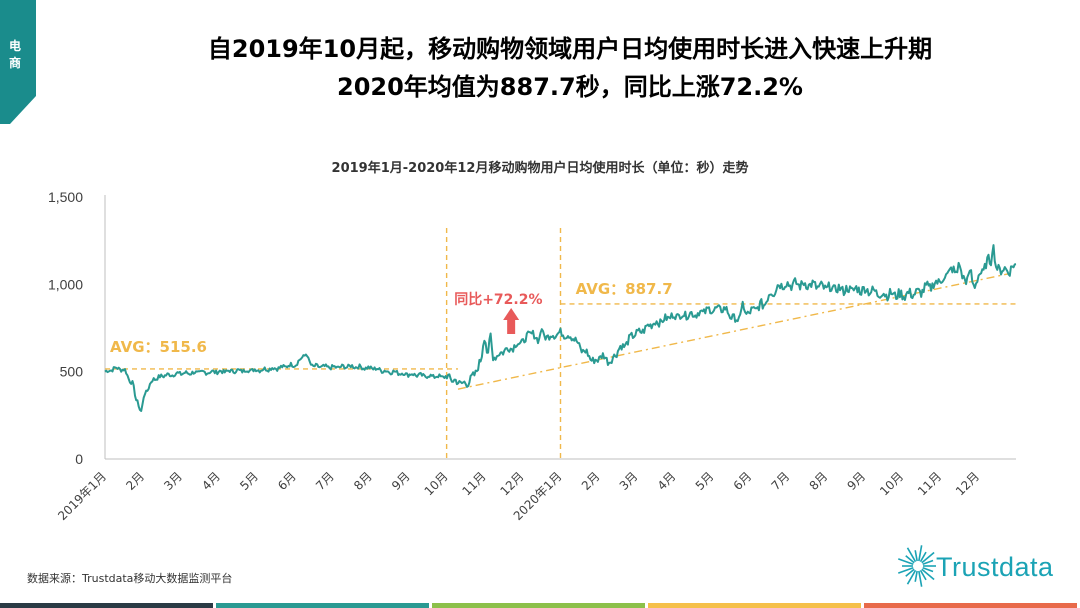 This screenshot has width=1080, height=608. I want to click on logo-text: Trustdata, so click(995, 567).